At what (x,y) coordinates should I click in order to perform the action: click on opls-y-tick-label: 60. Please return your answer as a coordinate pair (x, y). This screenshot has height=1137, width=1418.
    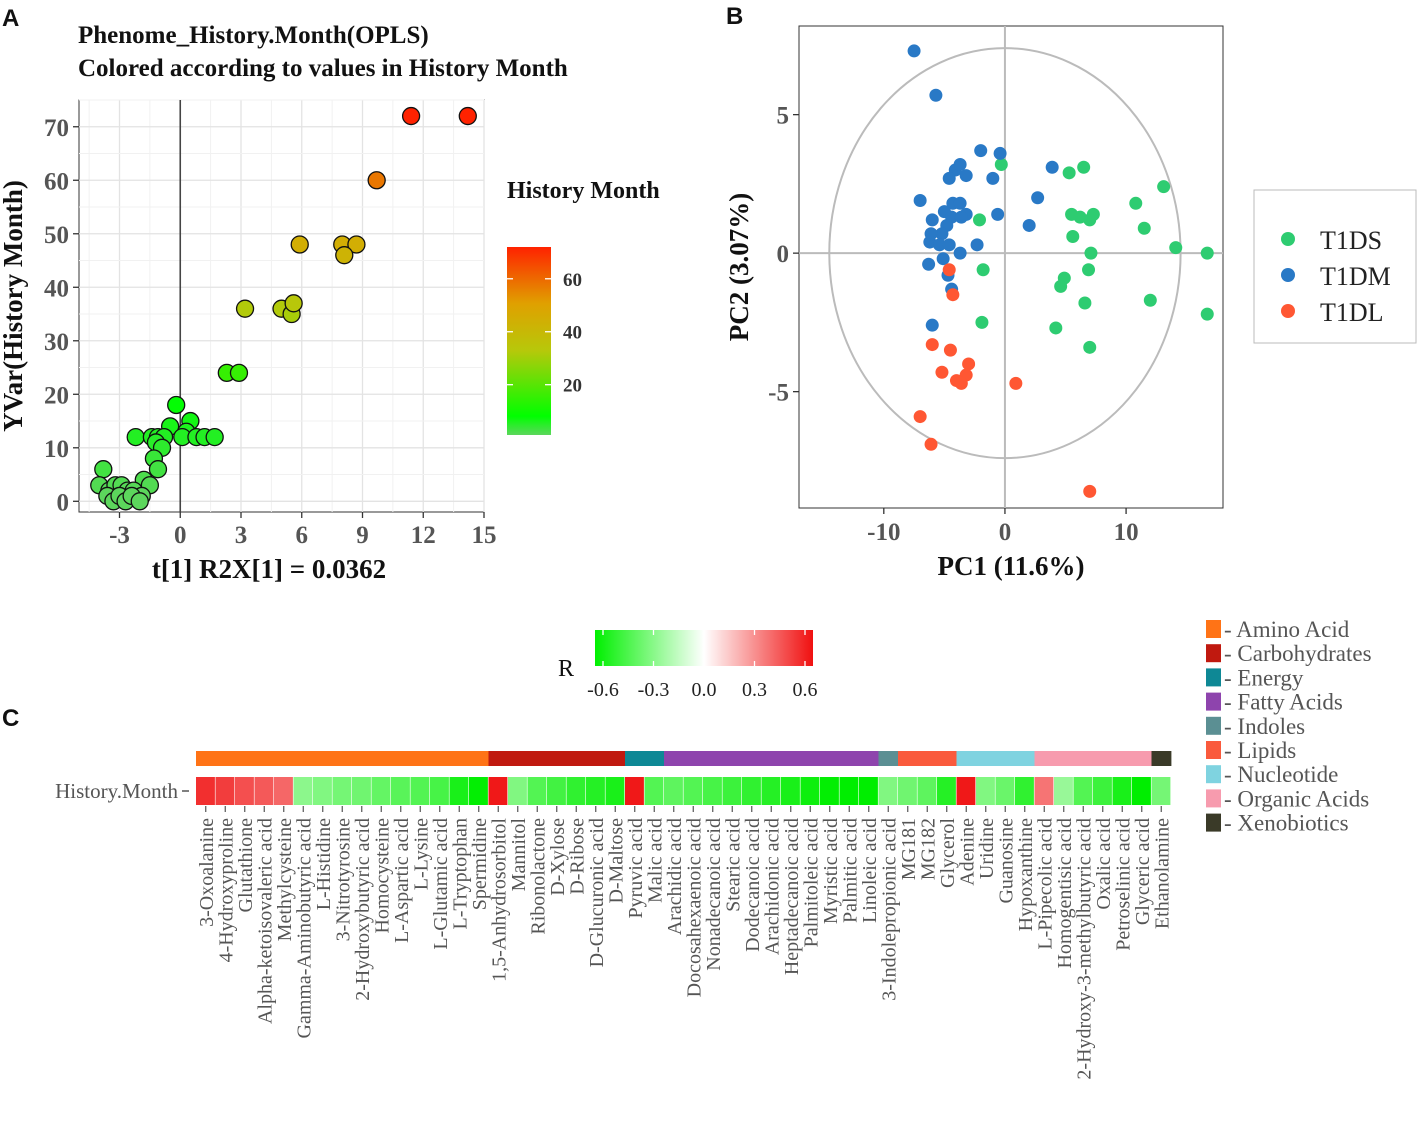
    Looking at the image, I should click on (56, 181).